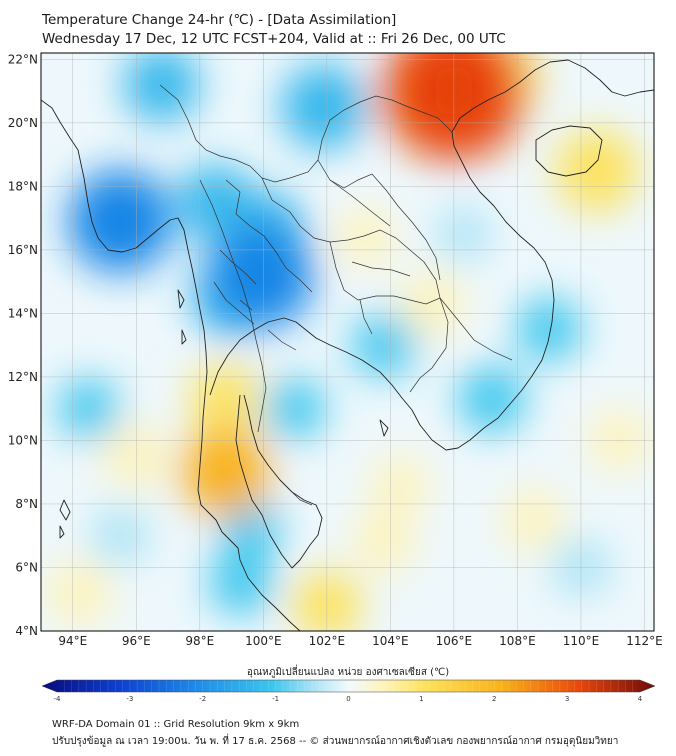  What do you see at coordinates (23, 345) in the screenshot?
I see `latitude-labels: 22°N 20°N 18°N 16°N 14°N 12°N 10°N 8°N 6°N 4°N` at bounding box center [23, 345].